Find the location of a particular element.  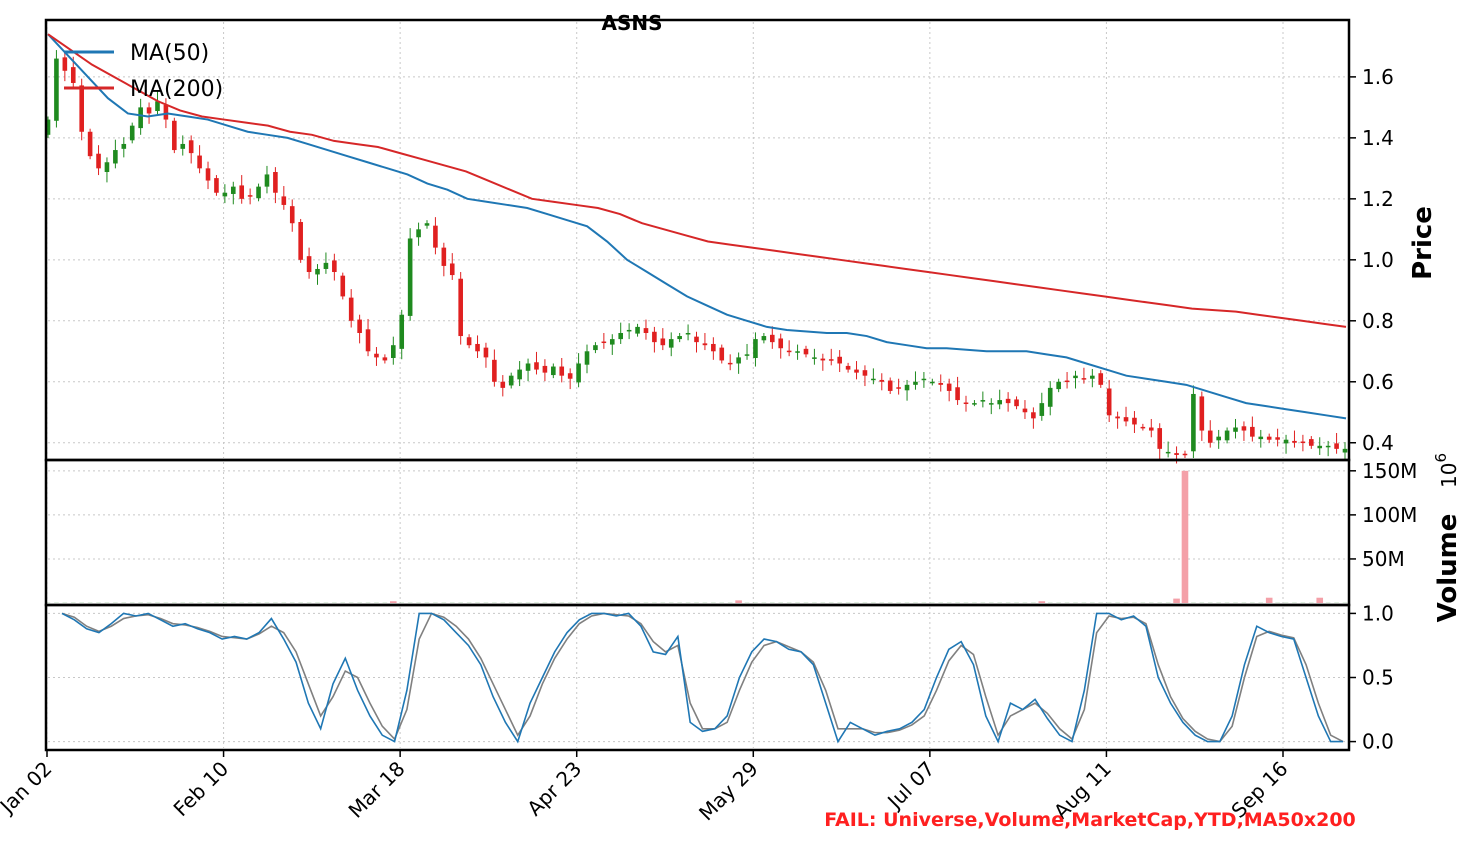

legend: MA(50) MA(200) is located at coordinates (143, 71).